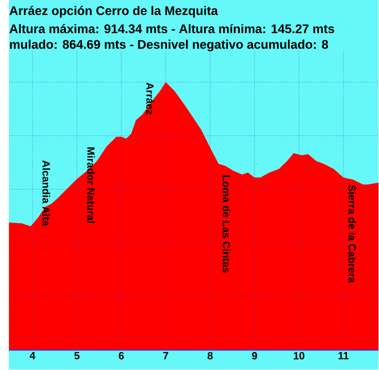 The width and height of the screenshot is (379, 370). Describe the element at coordinates (113, 12) in the screenshot. I see `chart-title: Arráez opción Cerro de la Mezquita` at that location.